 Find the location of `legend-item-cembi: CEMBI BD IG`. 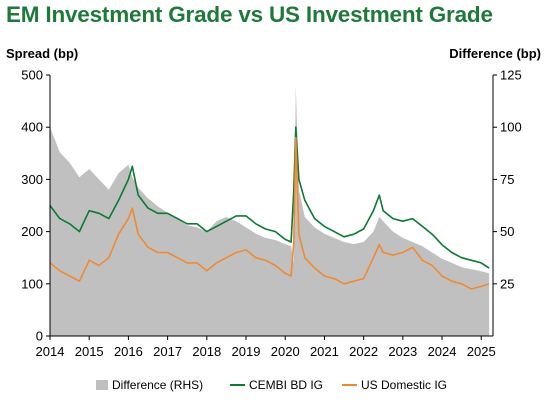

legend-item-cembi: CEMBI BD IG is located at coordinates (276, 385).